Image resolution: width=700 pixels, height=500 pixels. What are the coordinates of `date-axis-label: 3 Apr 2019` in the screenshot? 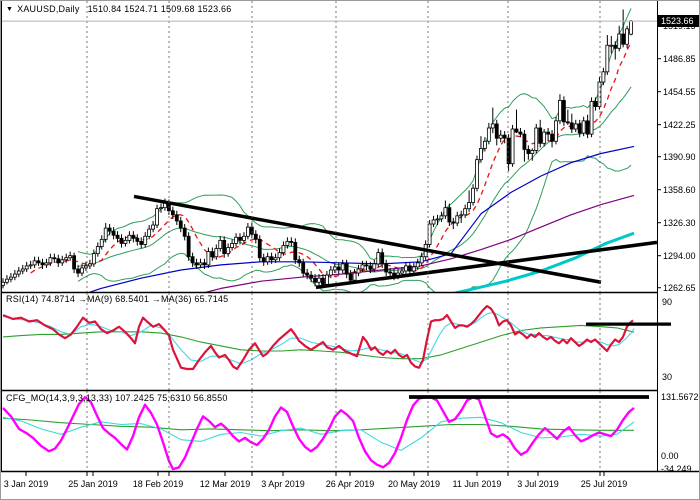 It's located at (283, 484).